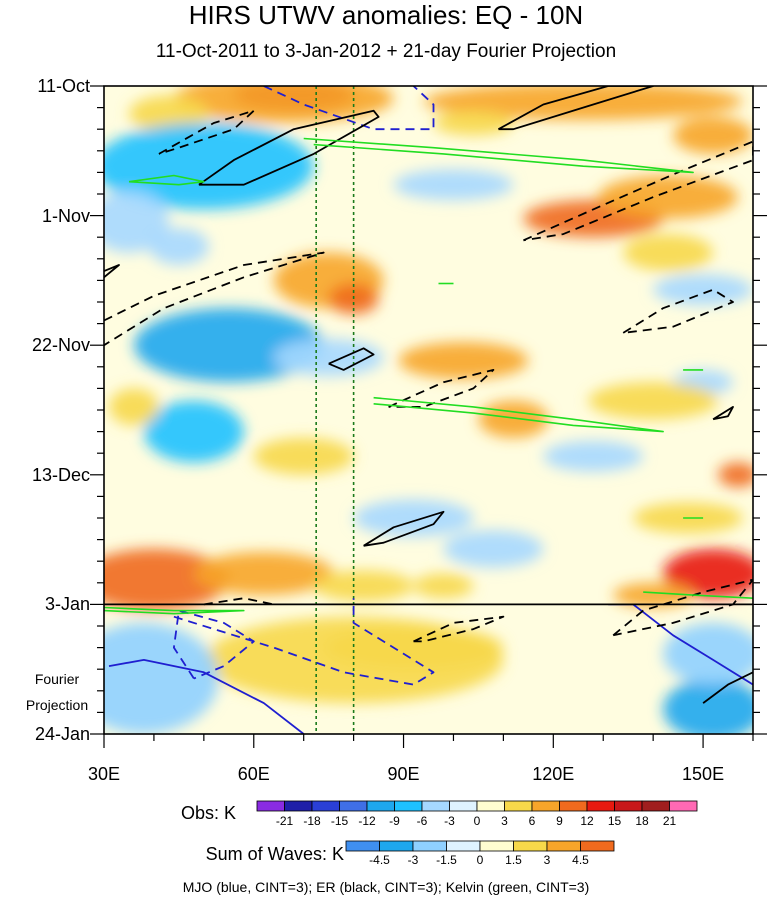 The height and width of the screenshot is (900, 772). I want to click on waves-tick-2: -1.5, so click(446, 860).